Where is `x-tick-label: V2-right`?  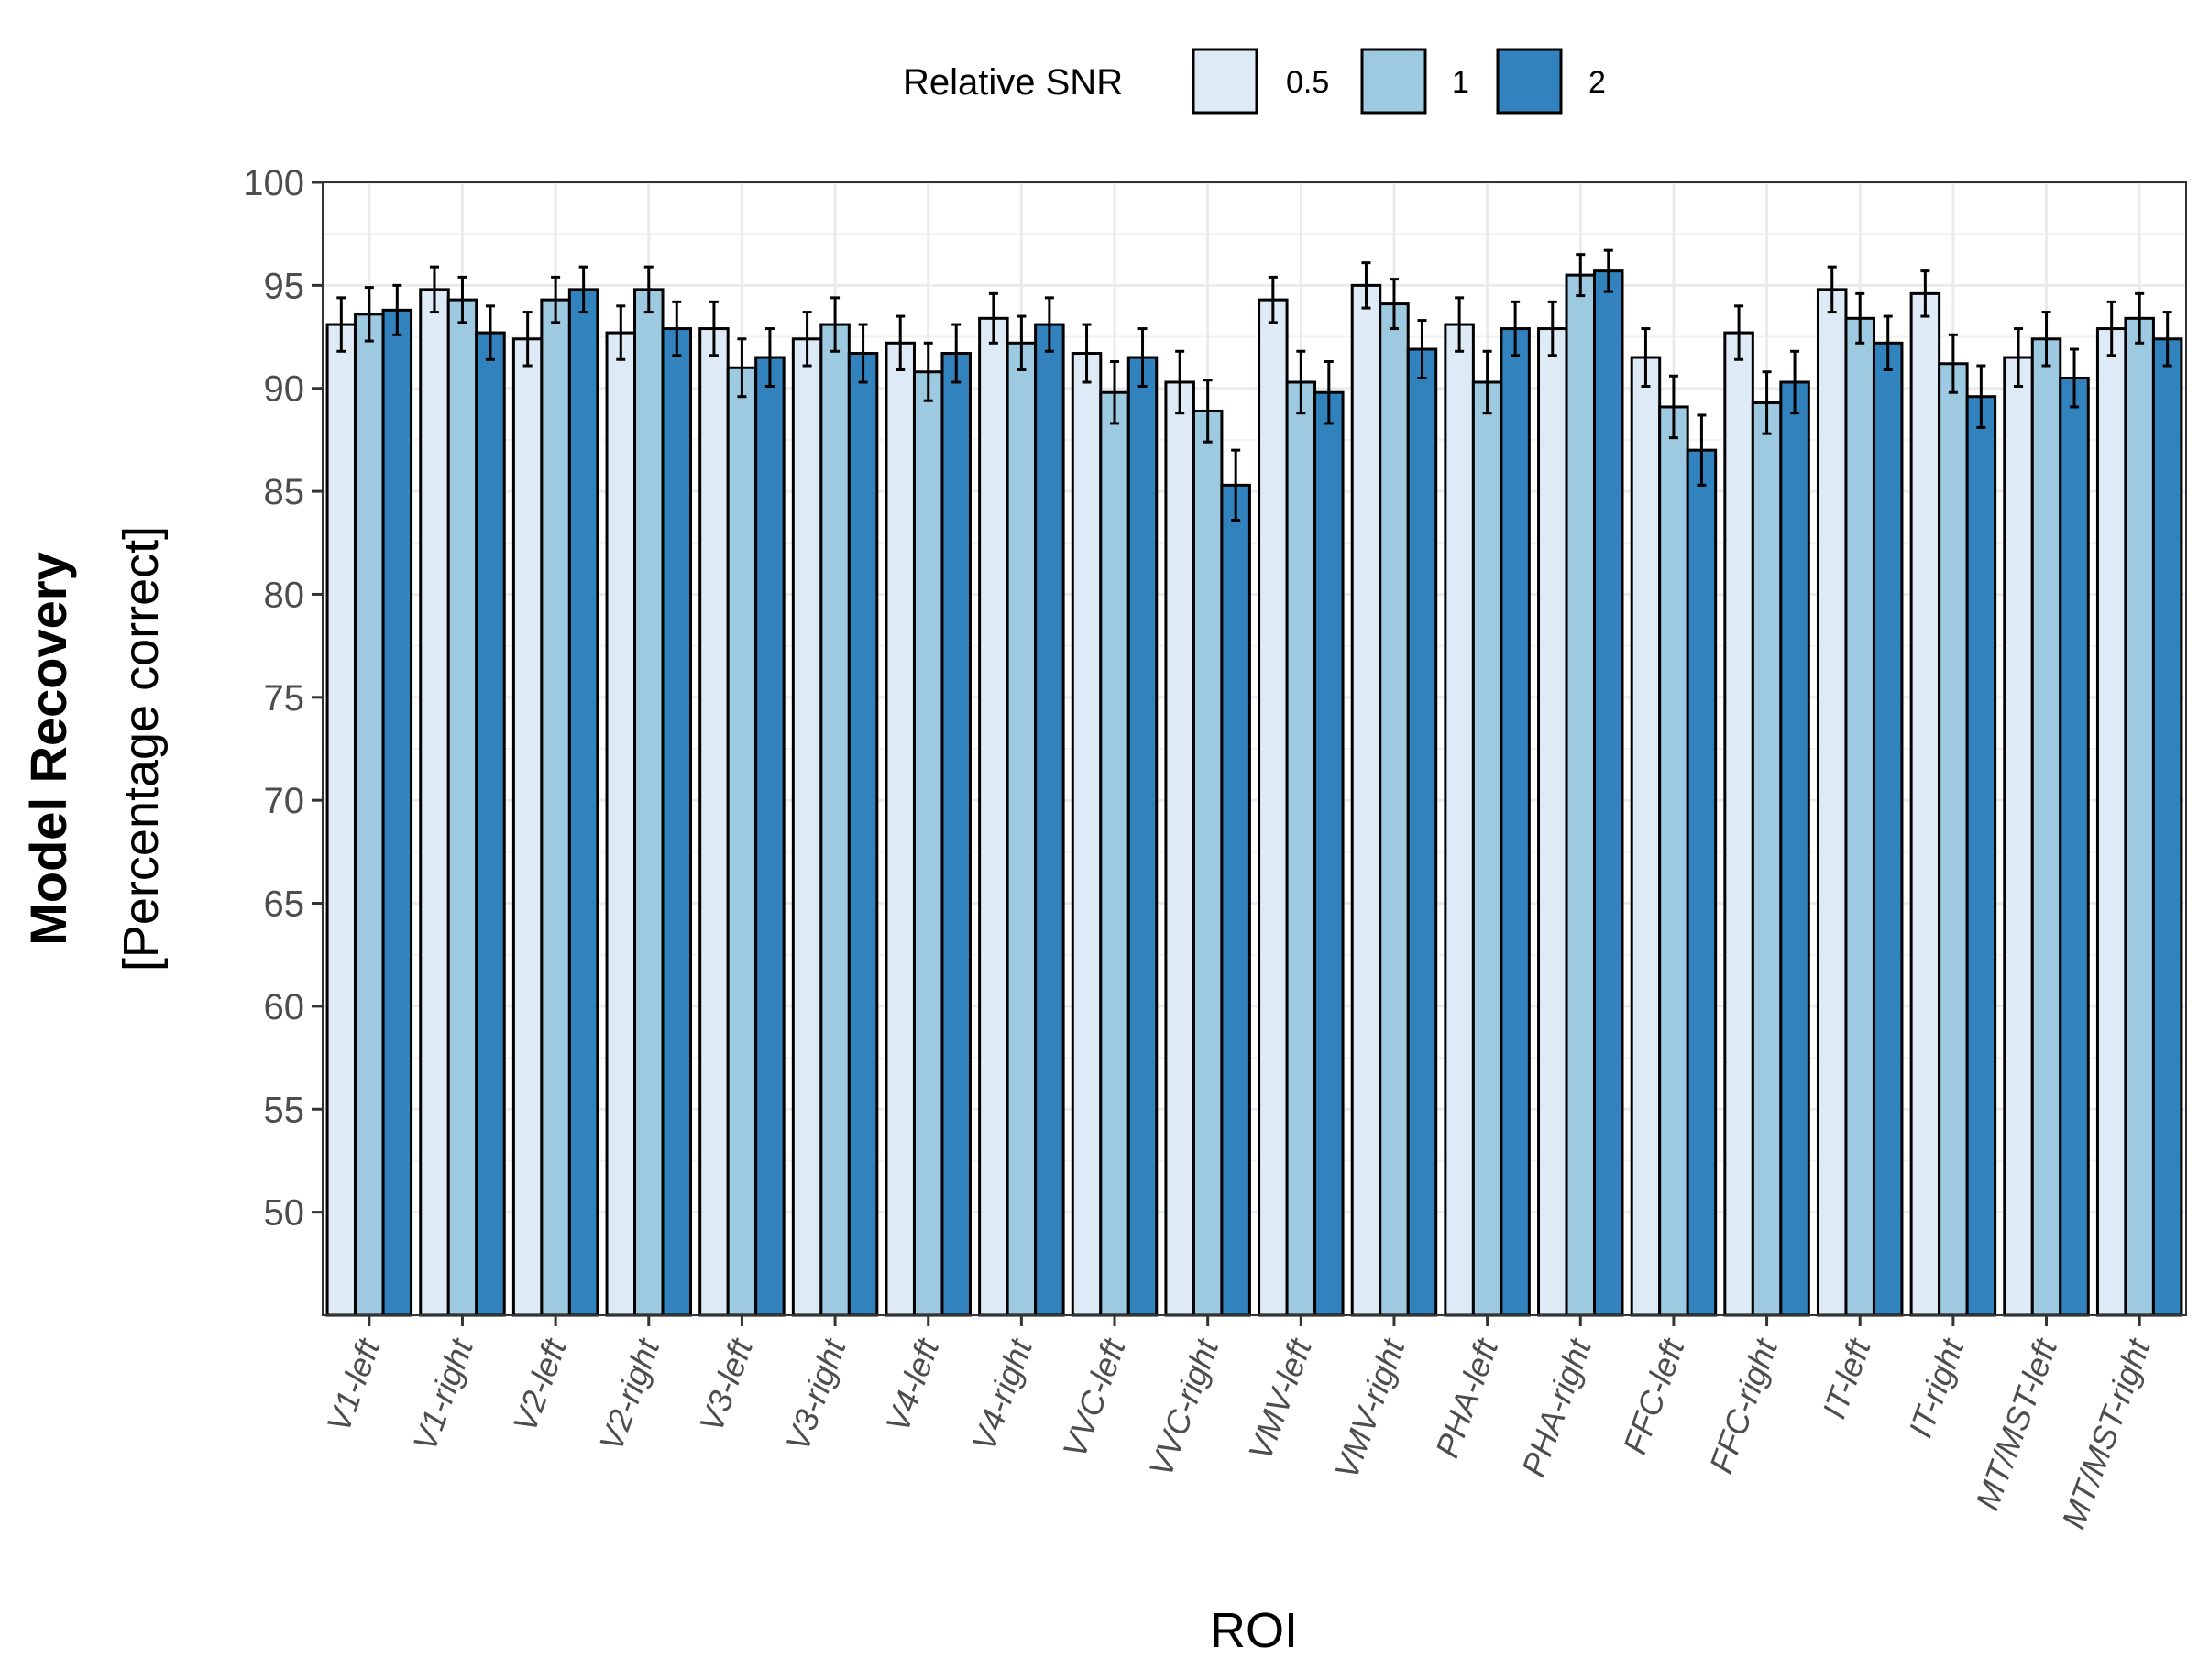
x-tick-label: V2-right is located at coordinates (629, 1394).